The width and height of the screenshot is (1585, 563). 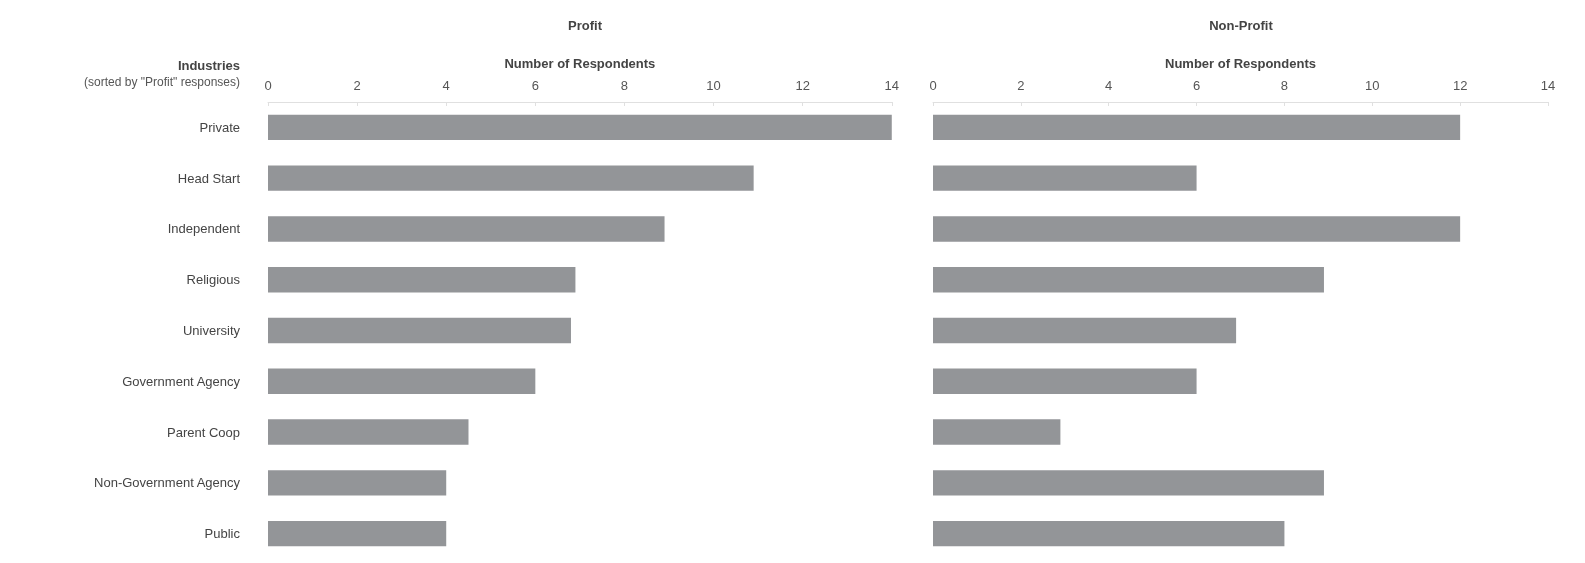 What do you see at coordinates (211, 330) in the screenshot?
I see `y-tick-label: University` at bounding box center [211, 330].